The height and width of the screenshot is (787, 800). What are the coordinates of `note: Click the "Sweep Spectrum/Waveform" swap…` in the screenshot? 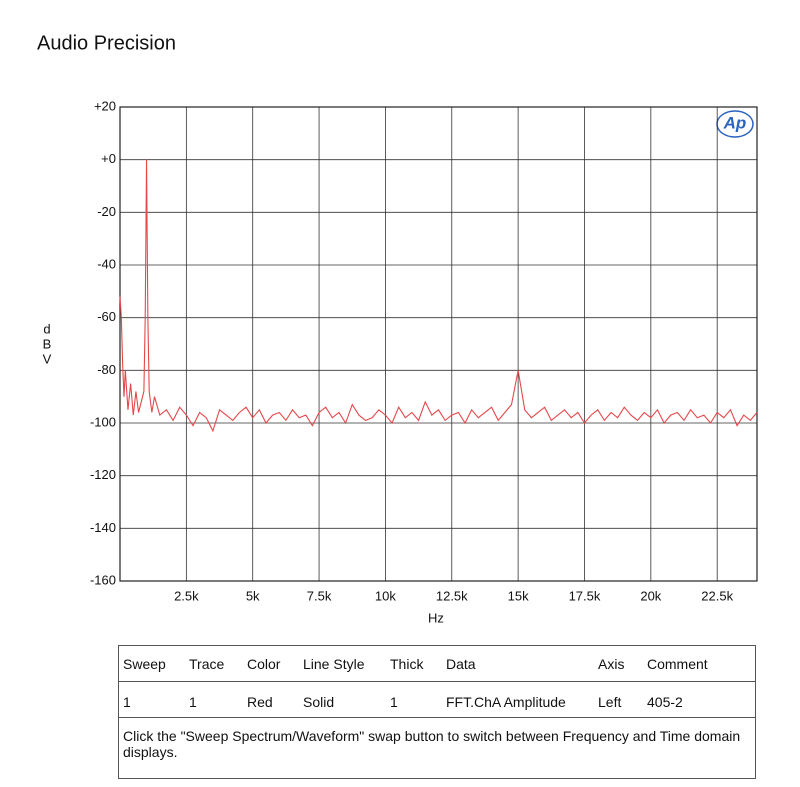 It's located at (432, 744).